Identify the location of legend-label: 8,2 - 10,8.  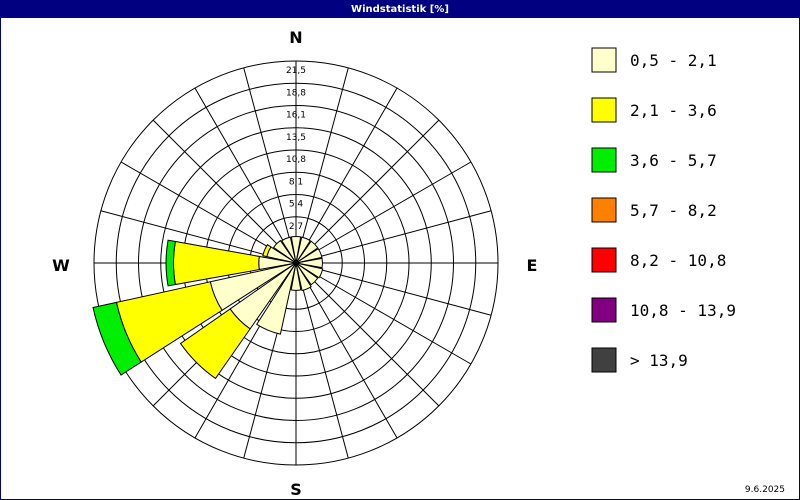
(678, 260).